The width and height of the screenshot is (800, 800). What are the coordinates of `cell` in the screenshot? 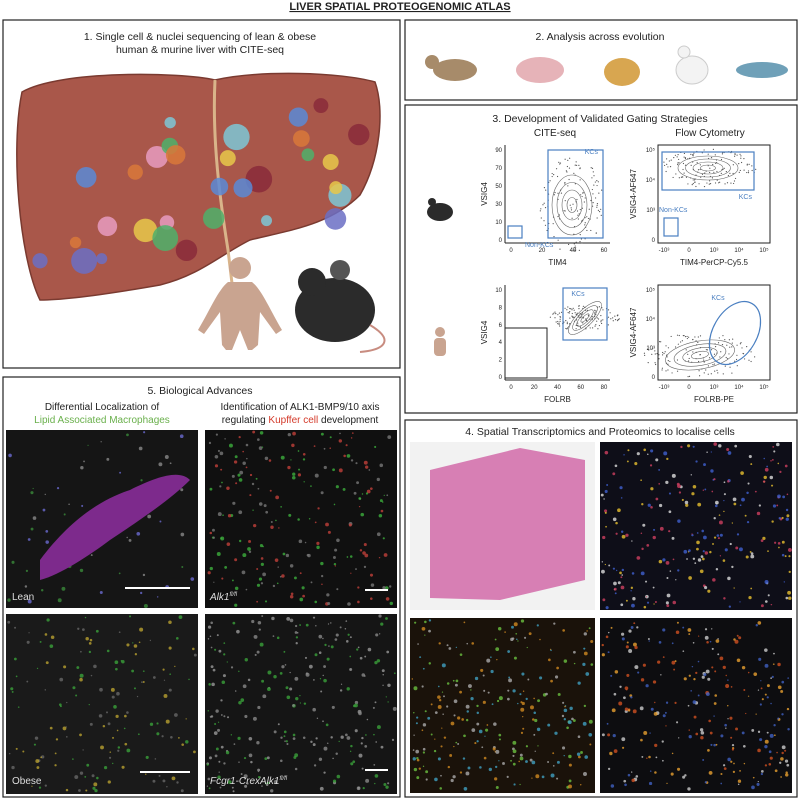 It's located at (175, 155).